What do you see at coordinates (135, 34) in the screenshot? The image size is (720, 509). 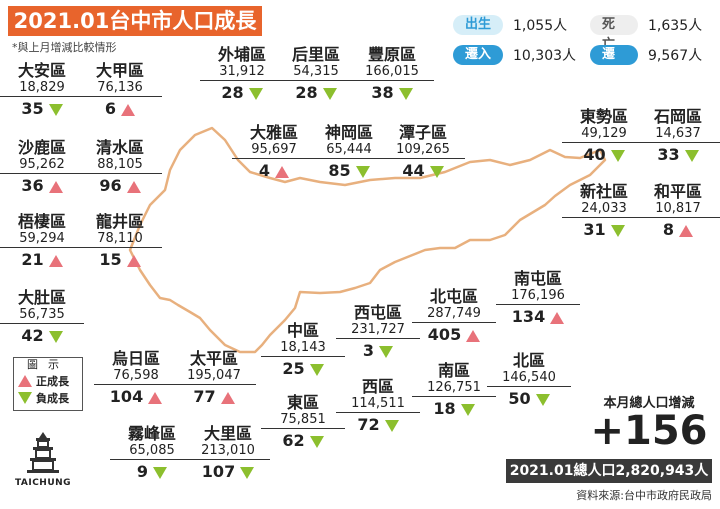 I see `page-title: 2021.01台中市人口成長概況` at bounding box center [135, 34].